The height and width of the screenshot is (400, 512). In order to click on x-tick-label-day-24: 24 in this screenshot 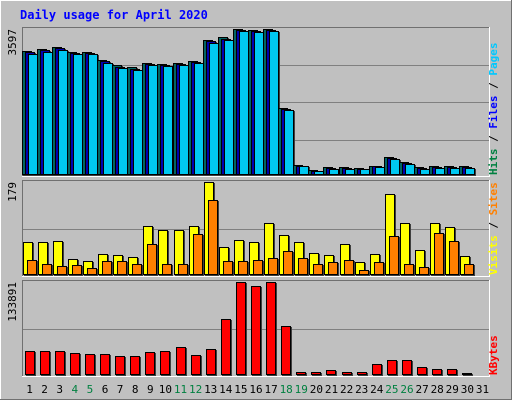, I will do `click(377, 389)`.